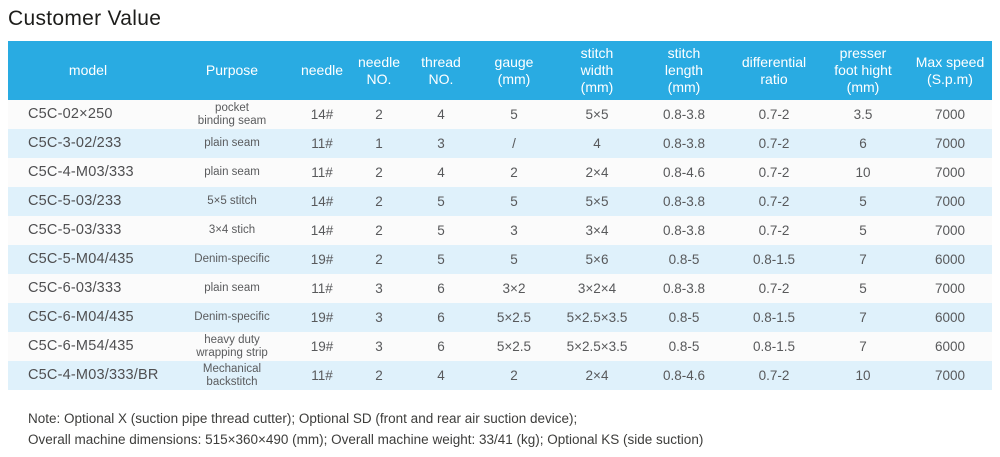 The image size is (1000, 457). Describe the element at coordinates (75, 288) in the screenshot. I see `cell-model: C5C-6-03/333` at that location.